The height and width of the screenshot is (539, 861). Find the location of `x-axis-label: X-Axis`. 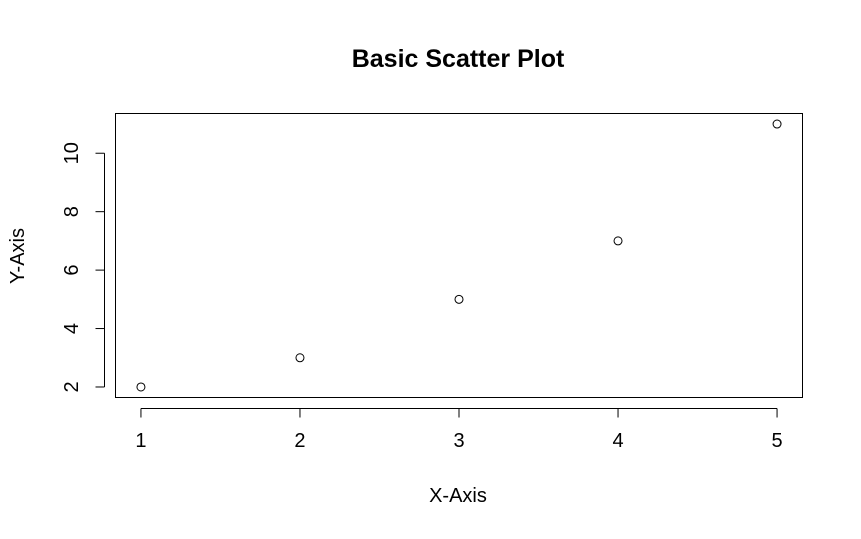

x-axis-label: X-Axis is located at coordinates (458, 496).